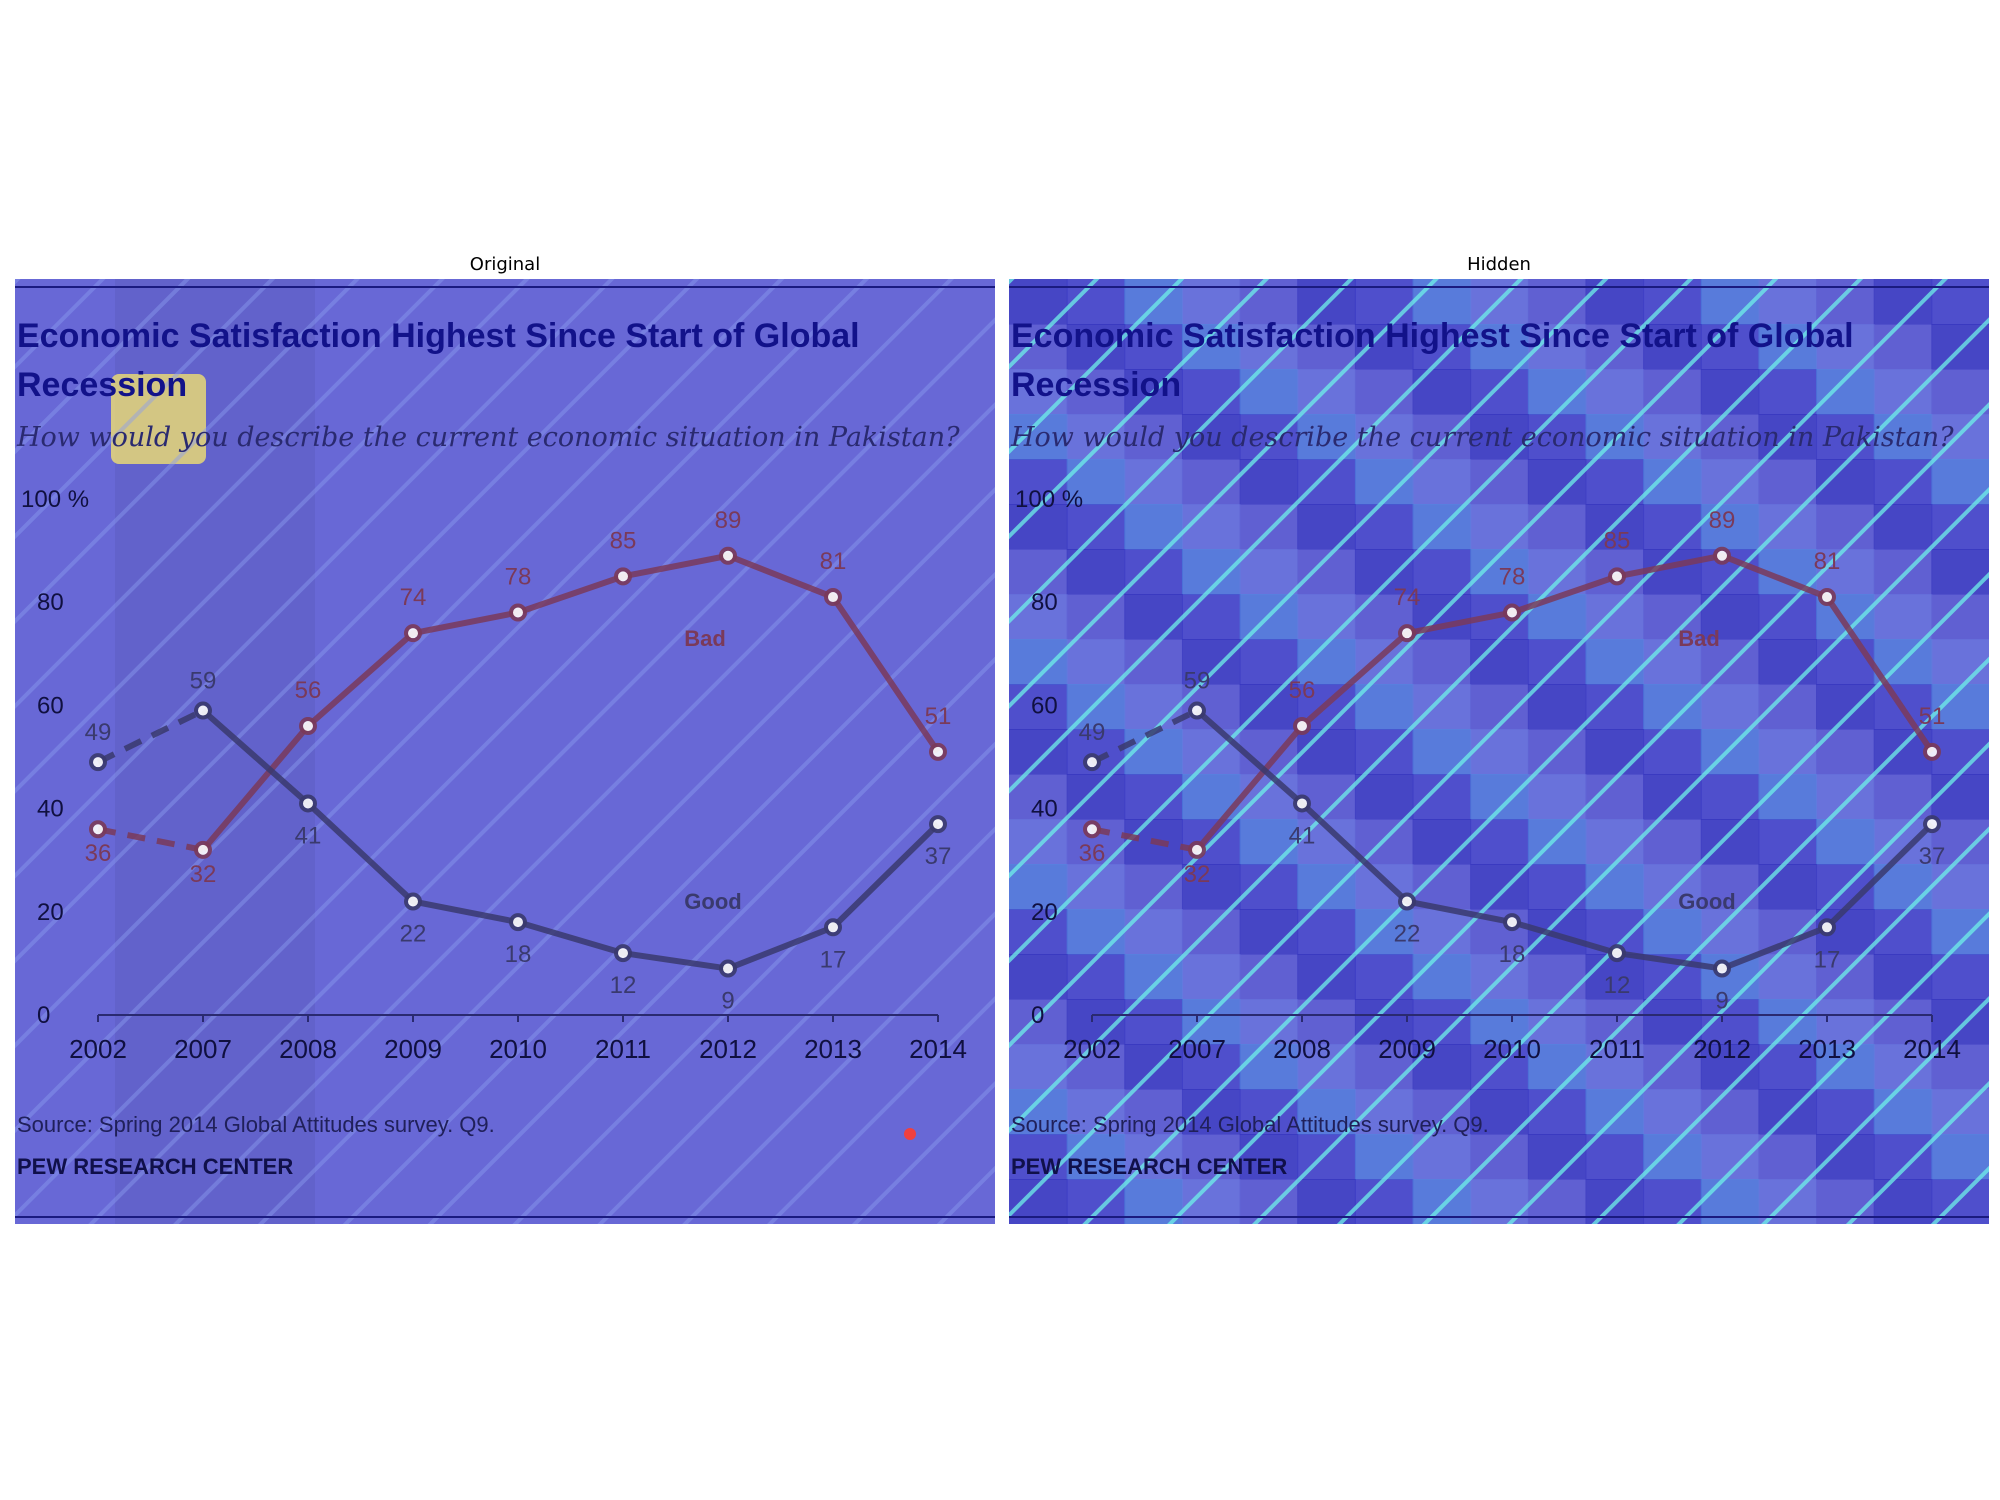 The height and width of the screenshot is (1500, 2000). Describe the element at coordinates (1617, 1049) in the screenshot. I see `x-tick-label: 2011` at that location.